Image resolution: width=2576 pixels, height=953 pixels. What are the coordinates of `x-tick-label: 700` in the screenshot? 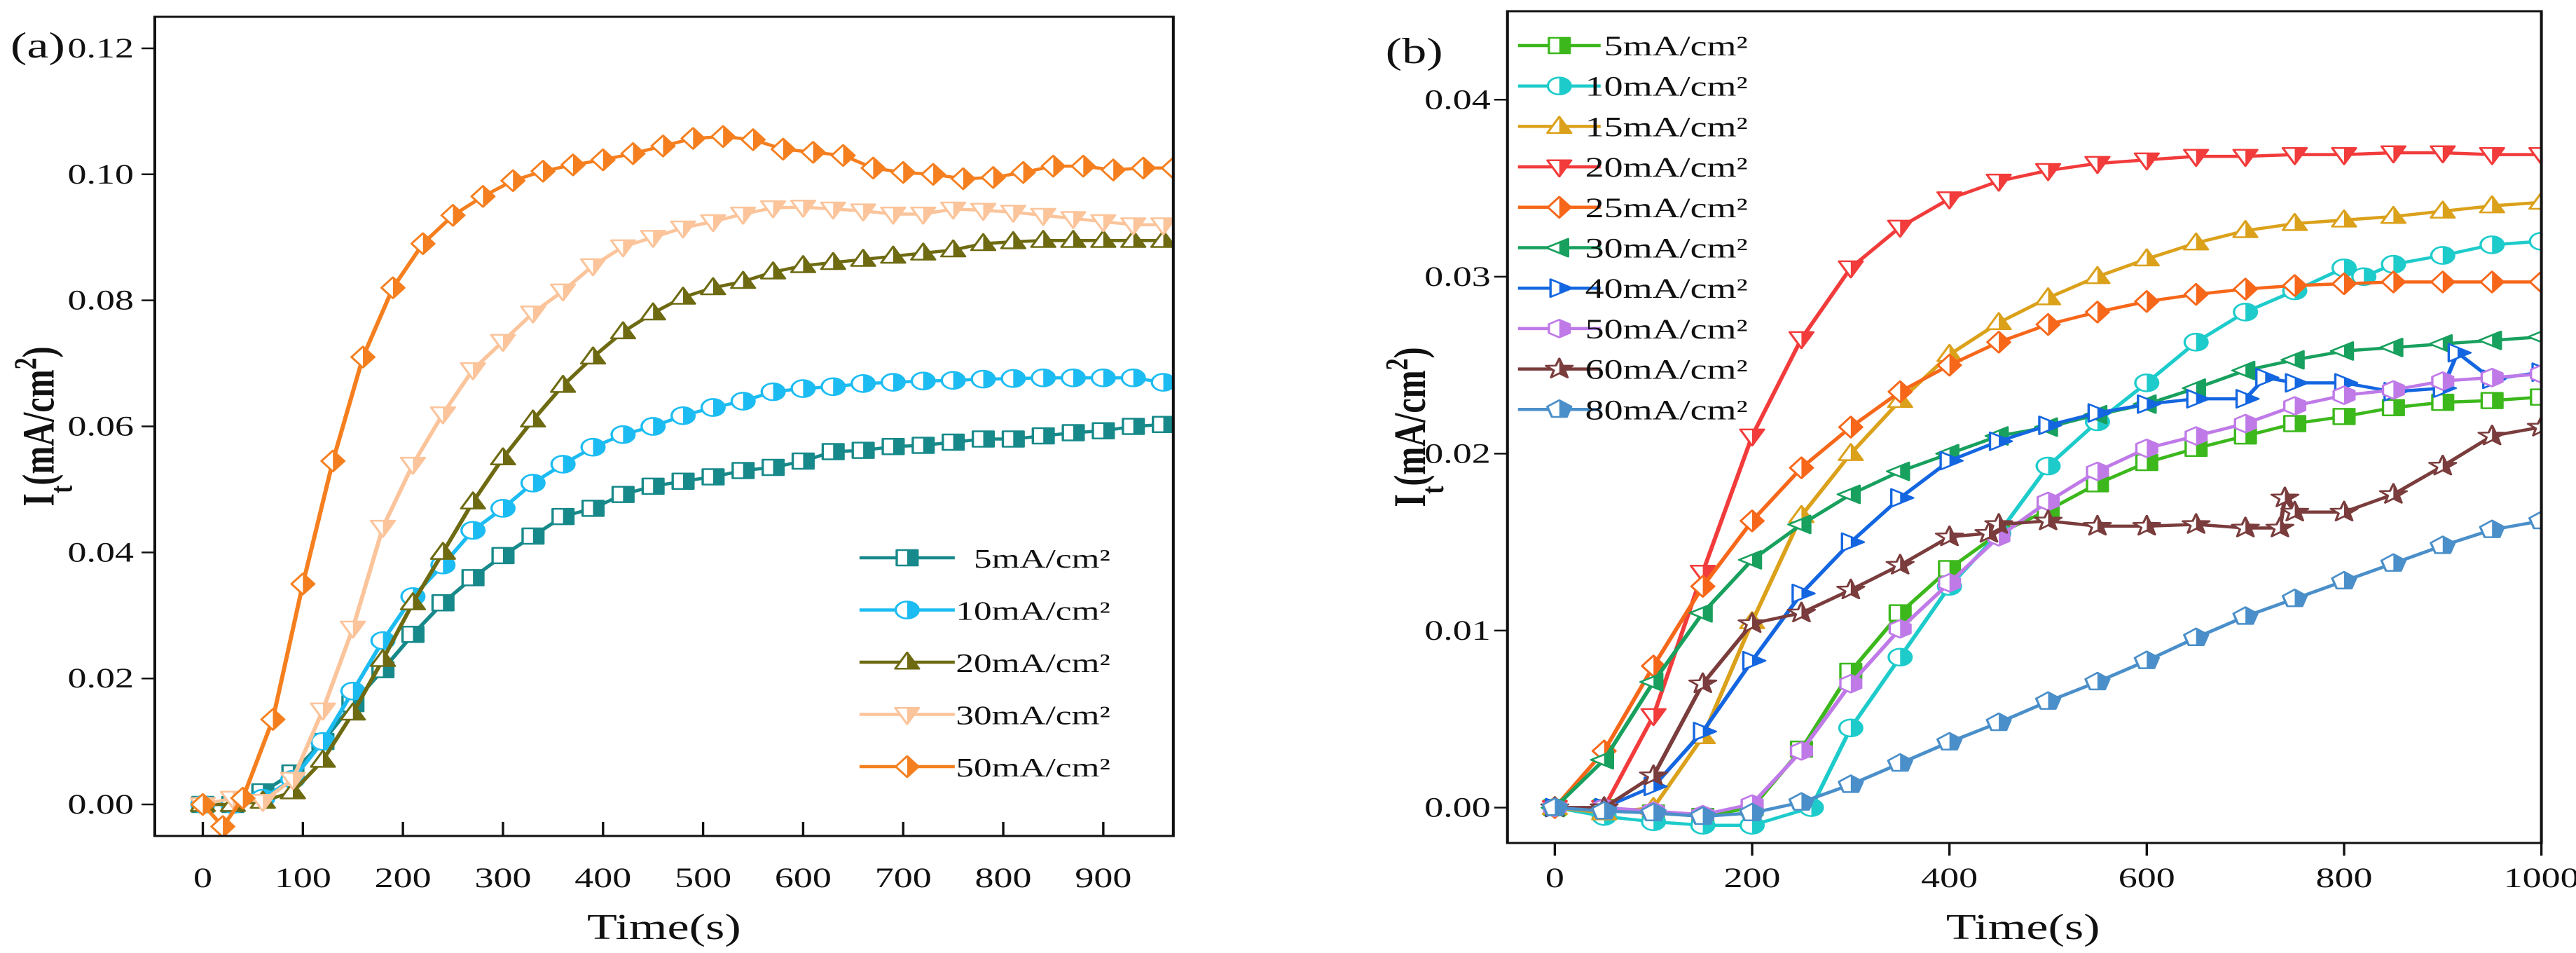 It's located at (903, 878).